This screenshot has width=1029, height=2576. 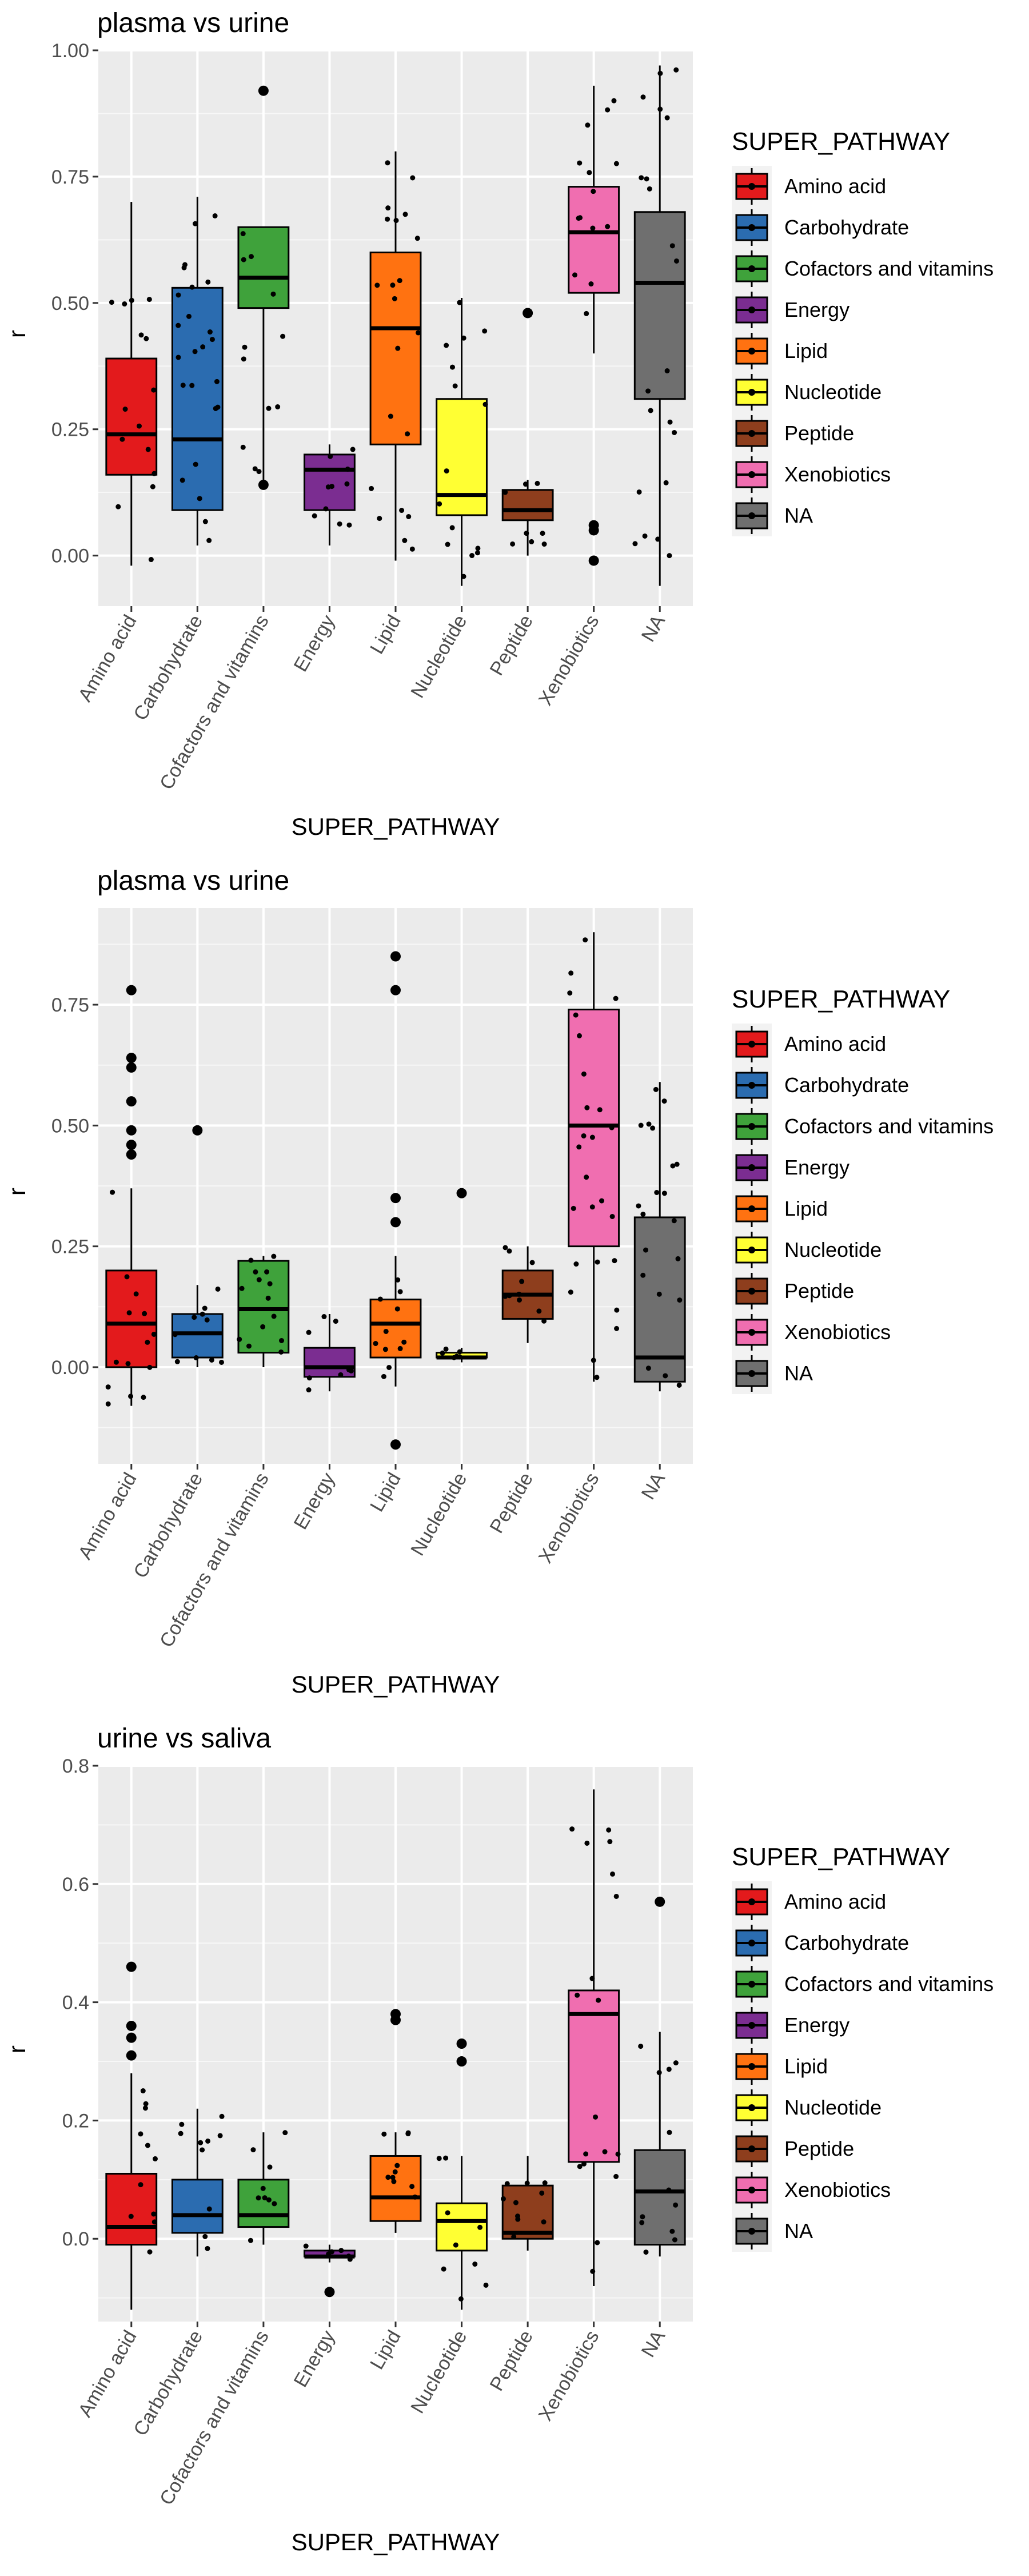 What do you see at coordinates (863, 1984) in the screenshot?
I see `legend-item: Cofactors and vitamins` at bounding box center [863, 1984].